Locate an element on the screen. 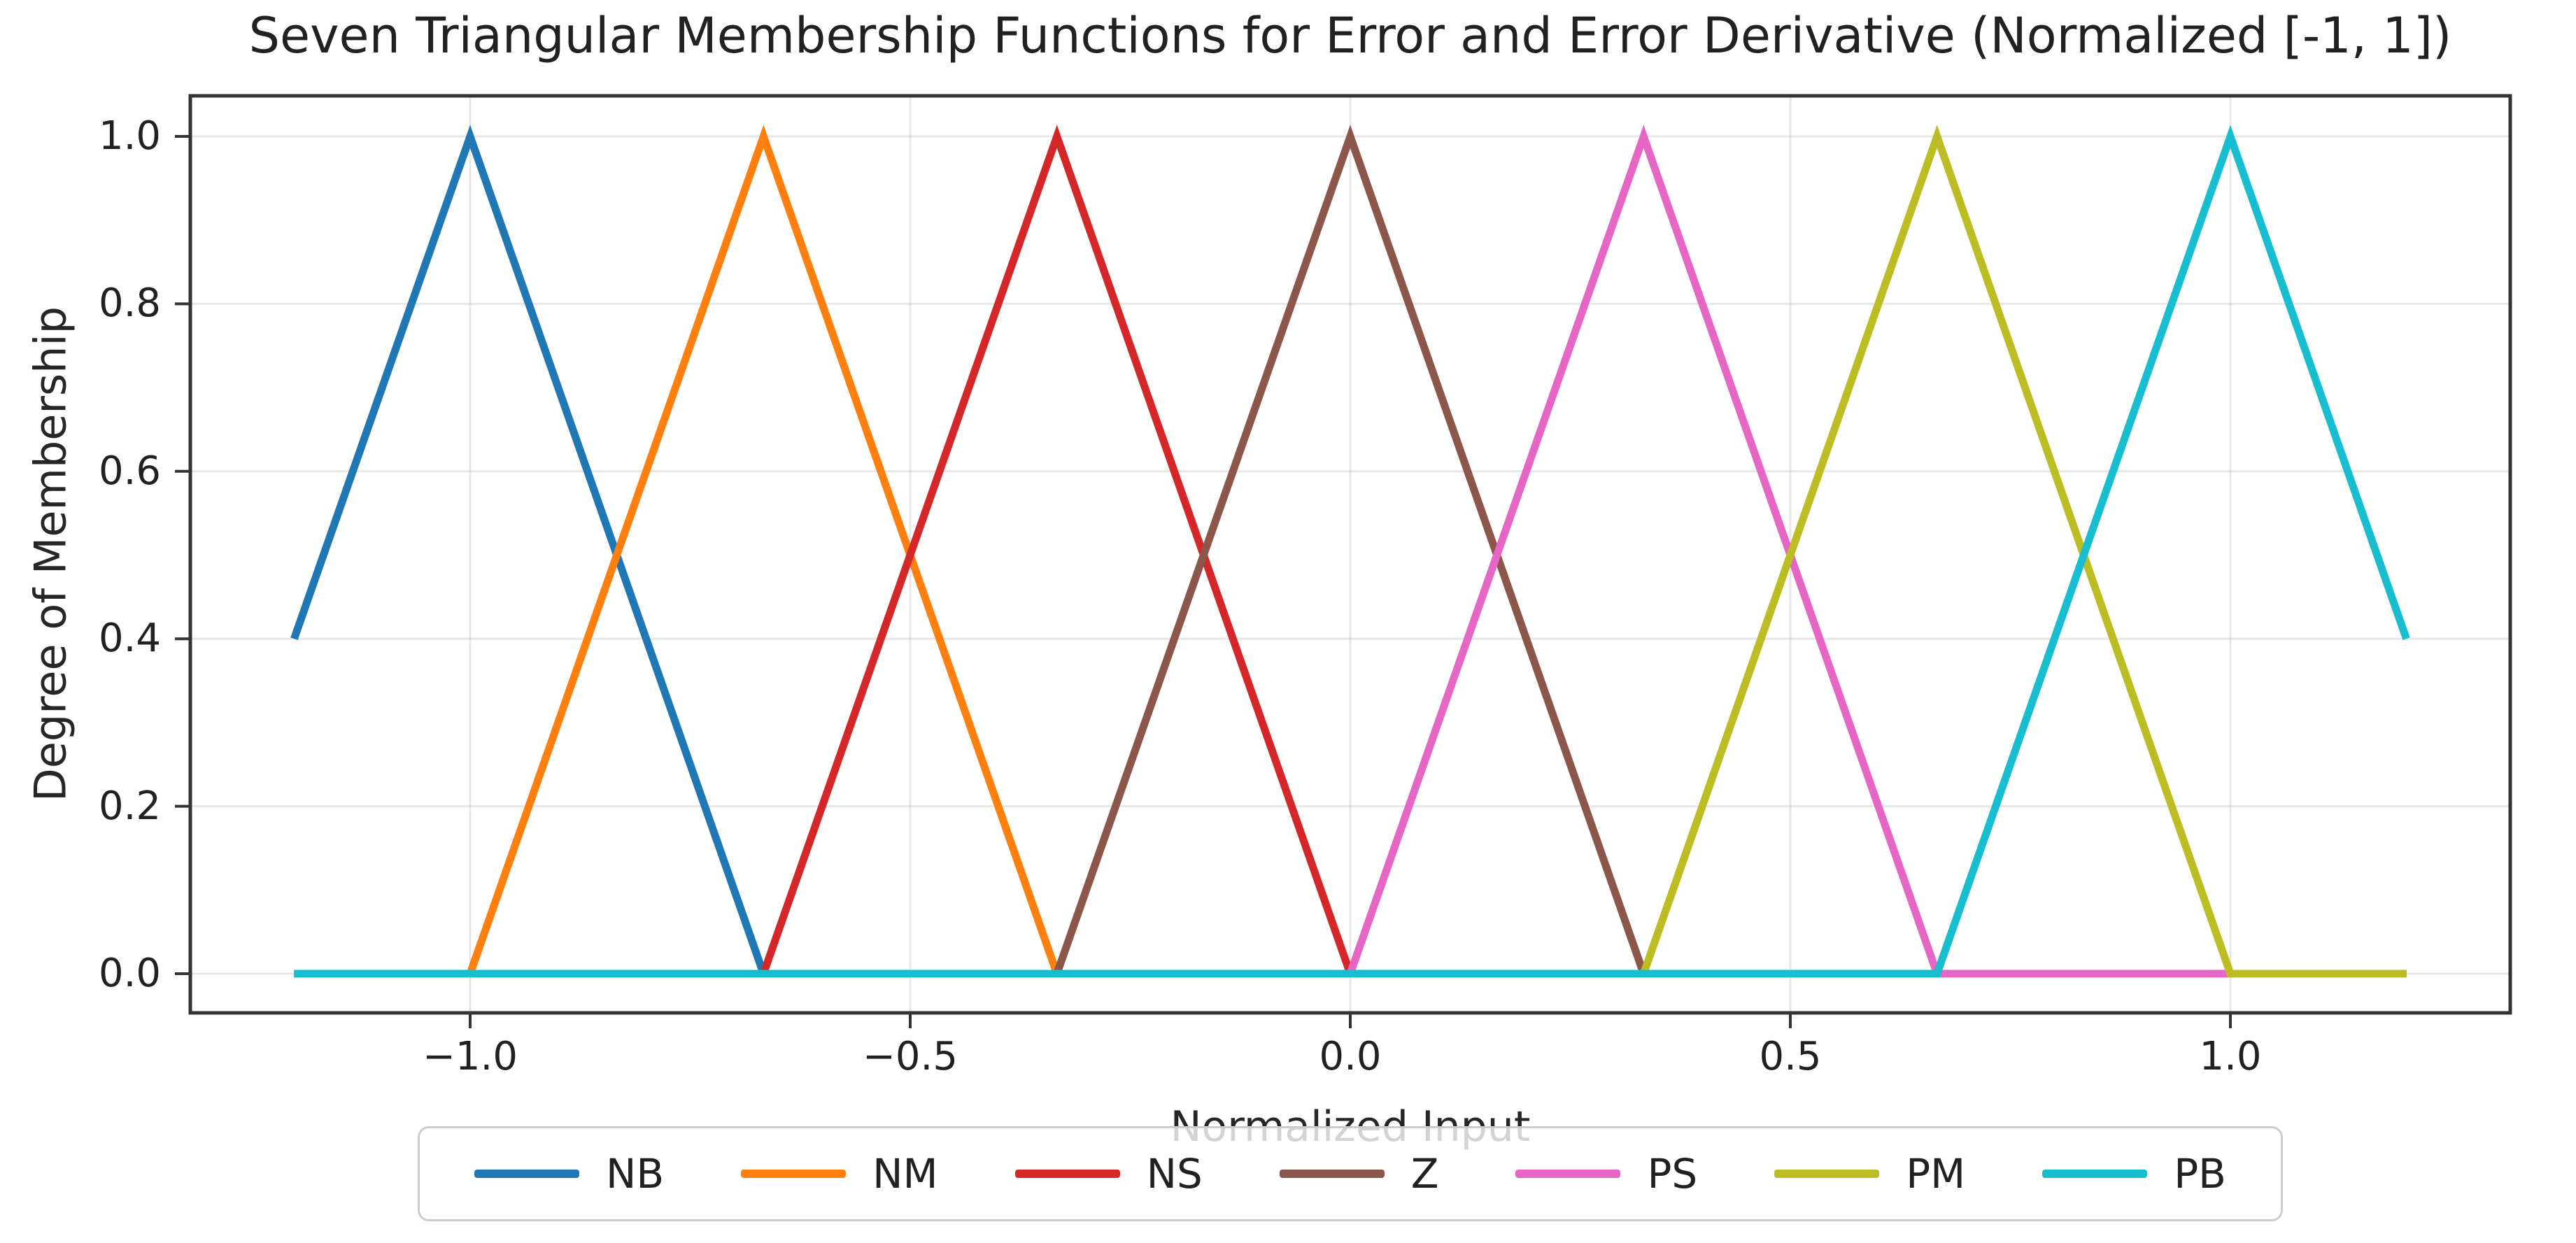  legend-item-PB: PB is located at coordinates (2134, 1173).